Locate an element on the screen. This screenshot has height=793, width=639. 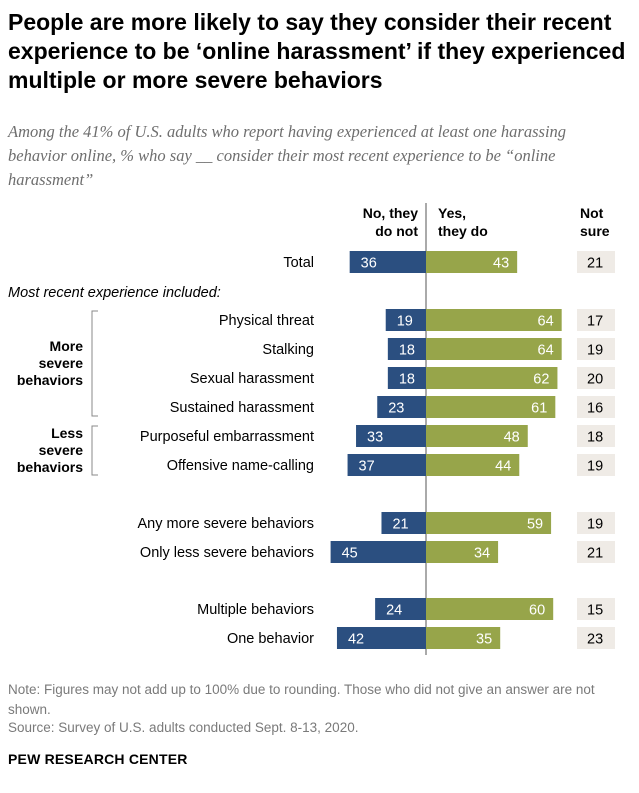
column-header-yes: Yes, is located at coordinates (452, 213).